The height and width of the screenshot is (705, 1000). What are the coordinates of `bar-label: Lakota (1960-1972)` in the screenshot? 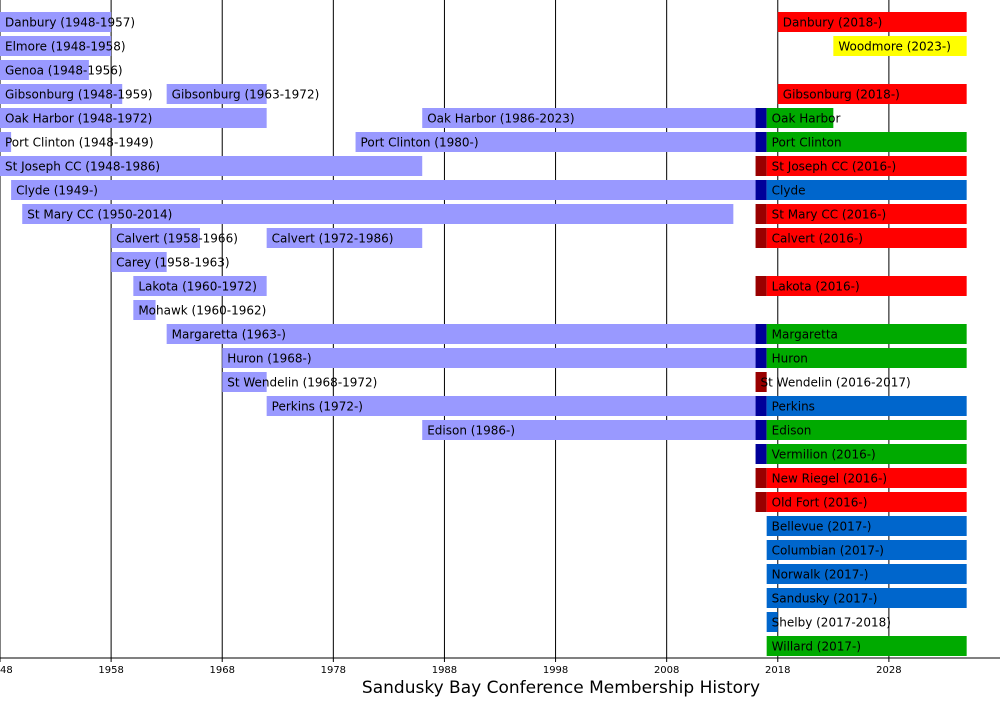 It's located at (197, 287).